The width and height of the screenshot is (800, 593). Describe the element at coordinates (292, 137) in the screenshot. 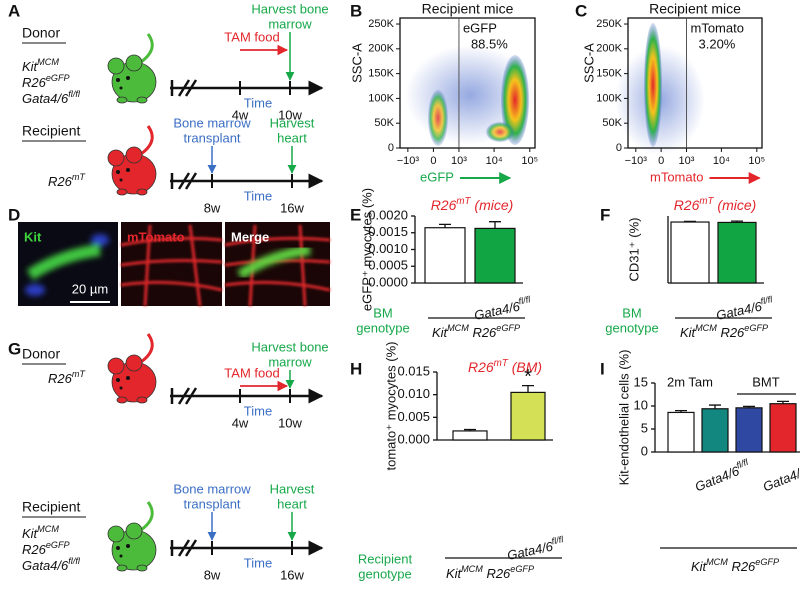

I see `harvest-label: heart` at that location.